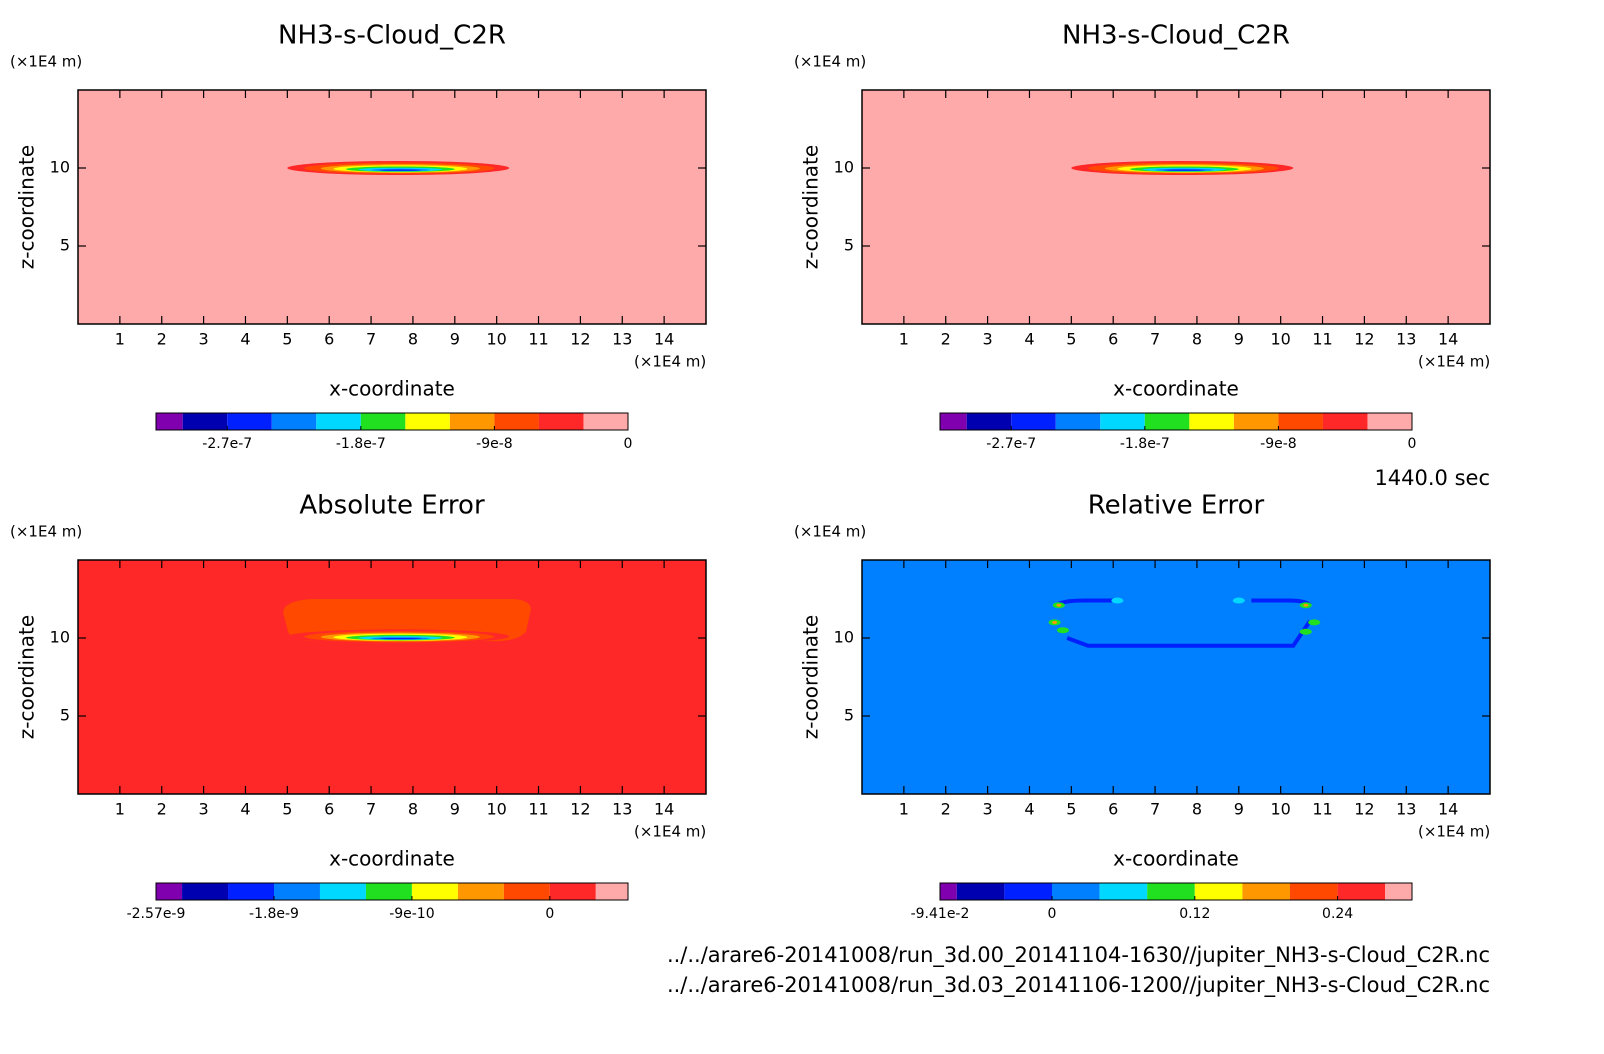 The width and height of the screenshot is (1604, 1054). I want to click on colorbar-tick-label: -1.8e-9, so click(274, 914).